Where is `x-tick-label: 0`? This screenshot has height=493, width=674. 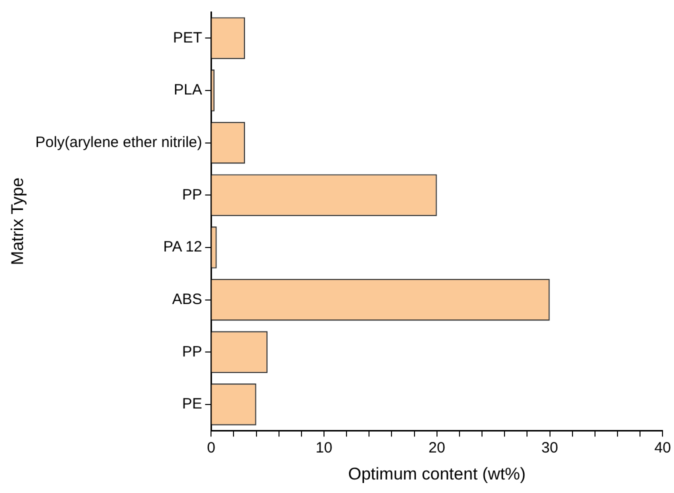
x-tick-label: 0 is located at coordinates (211, 448).